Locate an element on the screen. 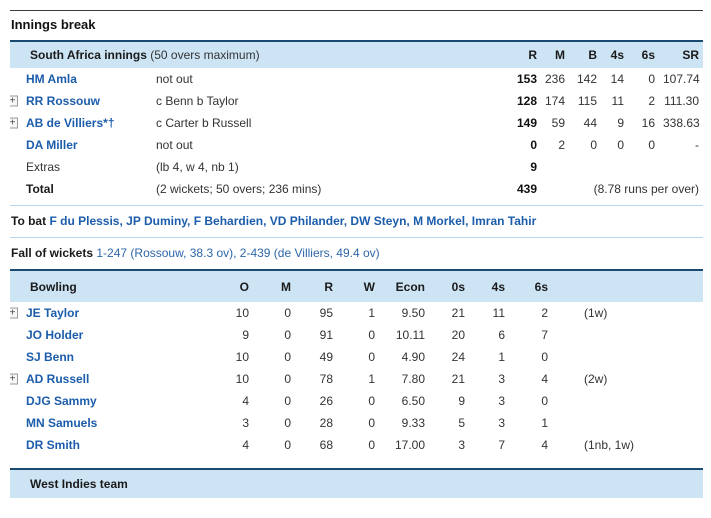  runs-value: 95 is located at coordinates (326, 313).